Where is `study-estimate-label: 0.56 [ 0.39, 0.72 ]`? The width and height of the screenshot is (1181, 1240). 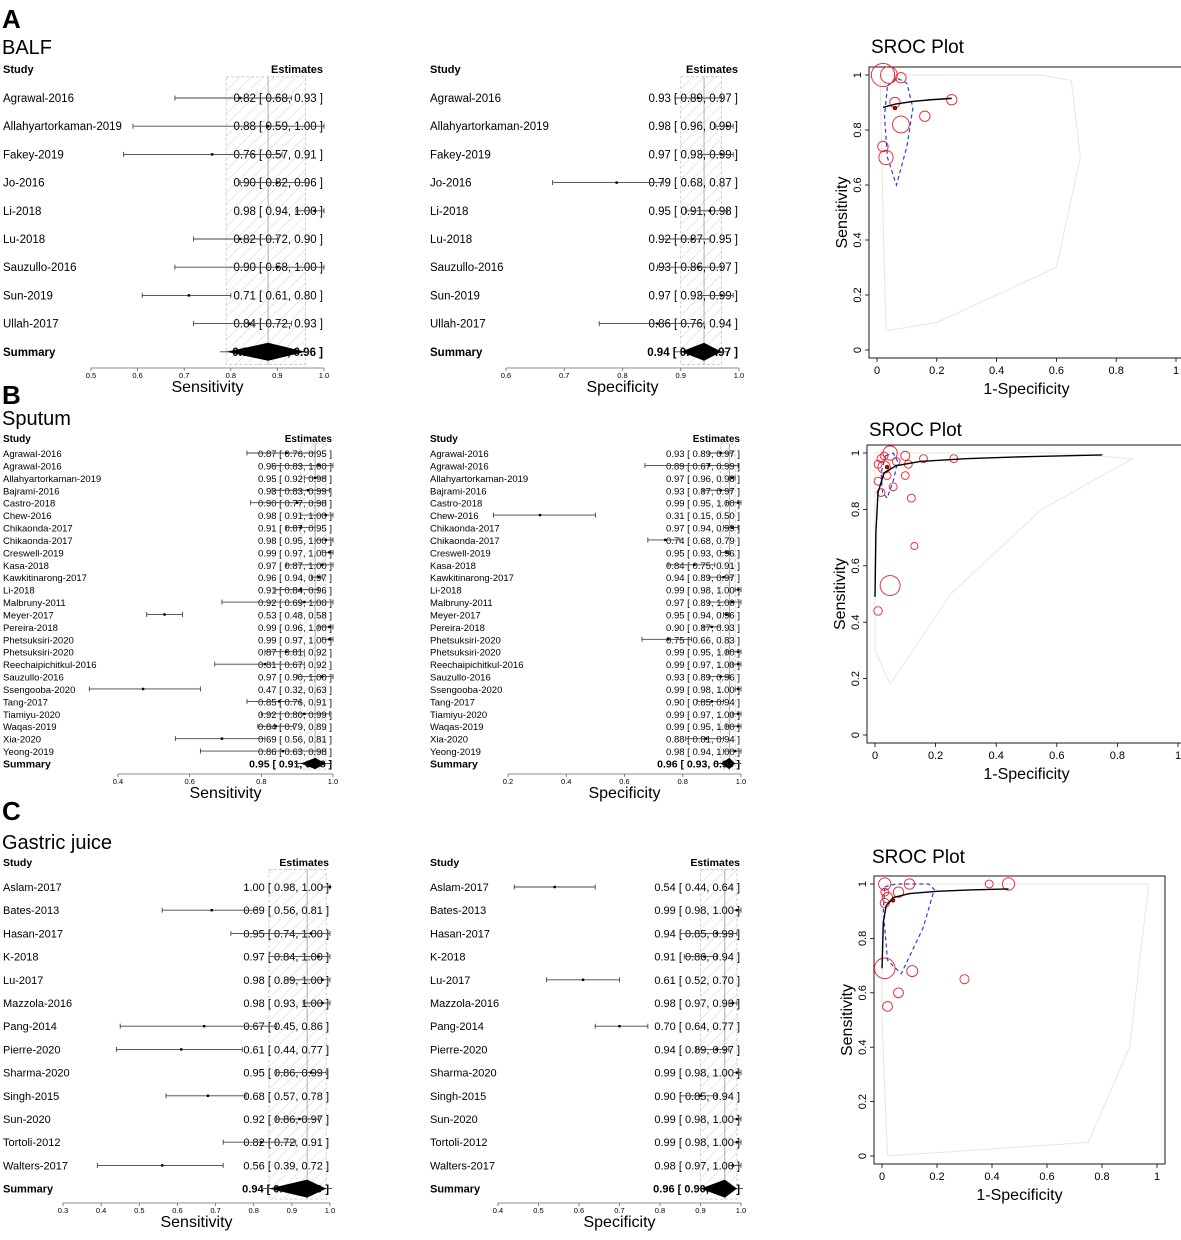 study-estimate-label: 0.56 [ 0.39, 0.72 ] is located at coordinates (286, 1166).